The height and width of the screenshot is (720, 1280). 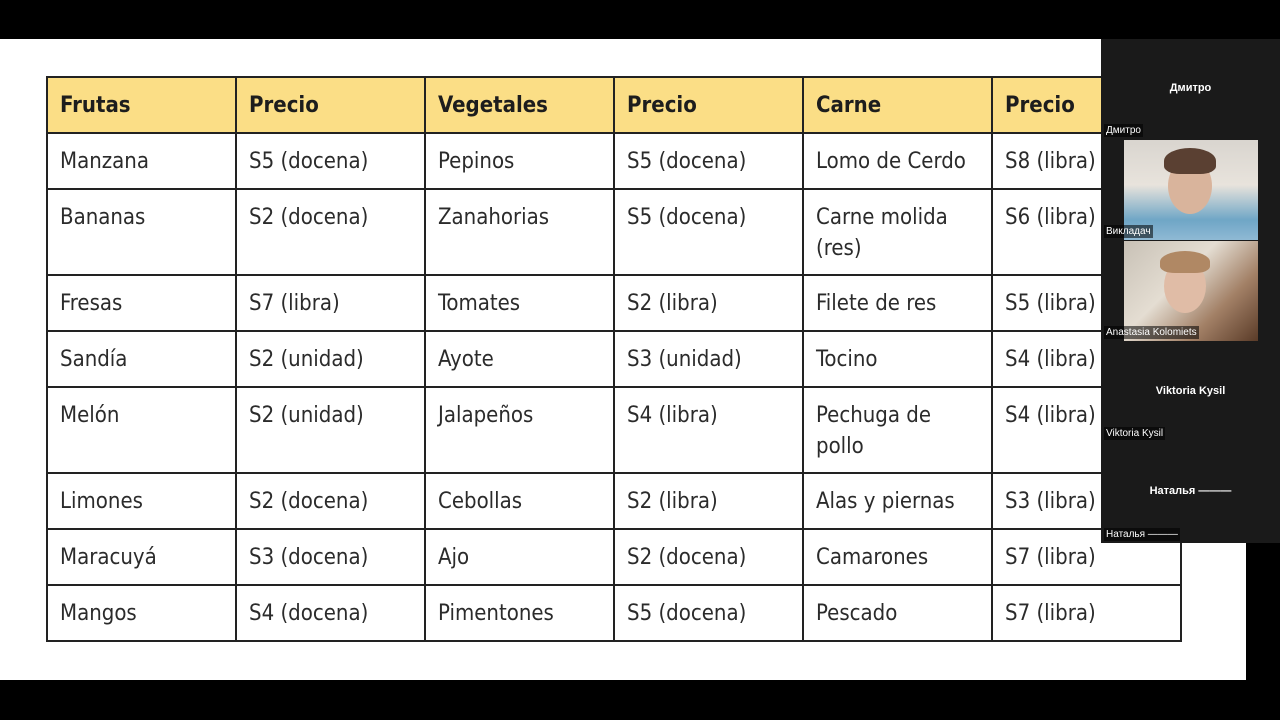 I want to click on participant-label: Наталья ———, so click(x=1142, y=534).